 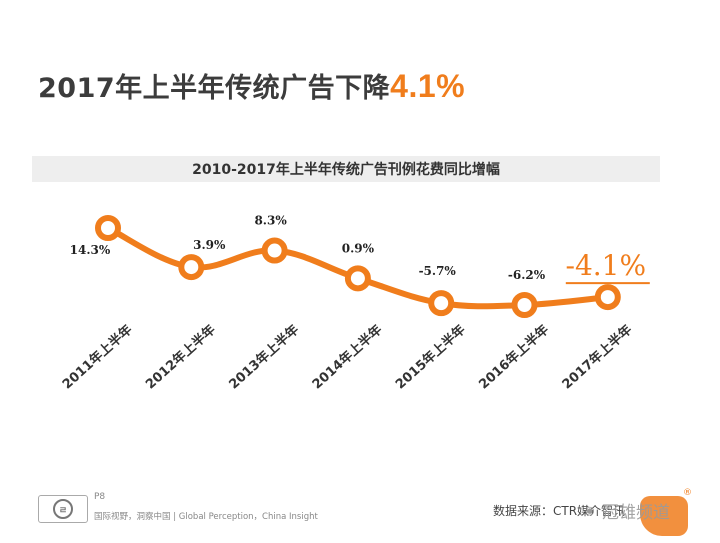 I want to click on chart-title-bar: 2010-2017年上半年传统广告刊例花费同比增幅, so click(x=346, y=169).